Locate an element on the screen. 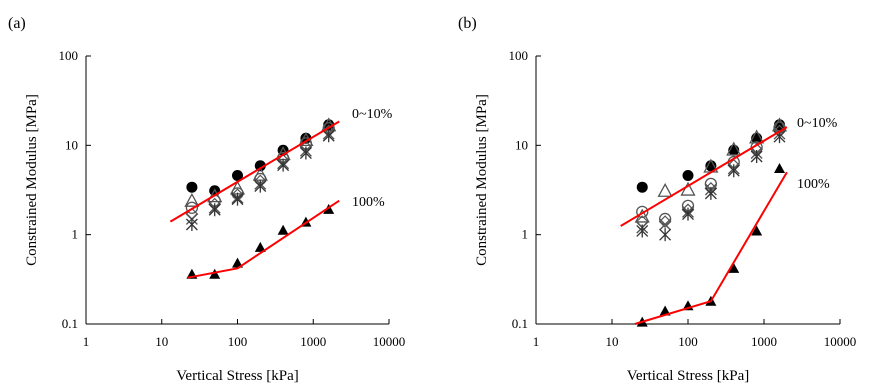 The width and height of the screenshot is (871, 390). data-point-x-cross is located at coordinates (665, 224).